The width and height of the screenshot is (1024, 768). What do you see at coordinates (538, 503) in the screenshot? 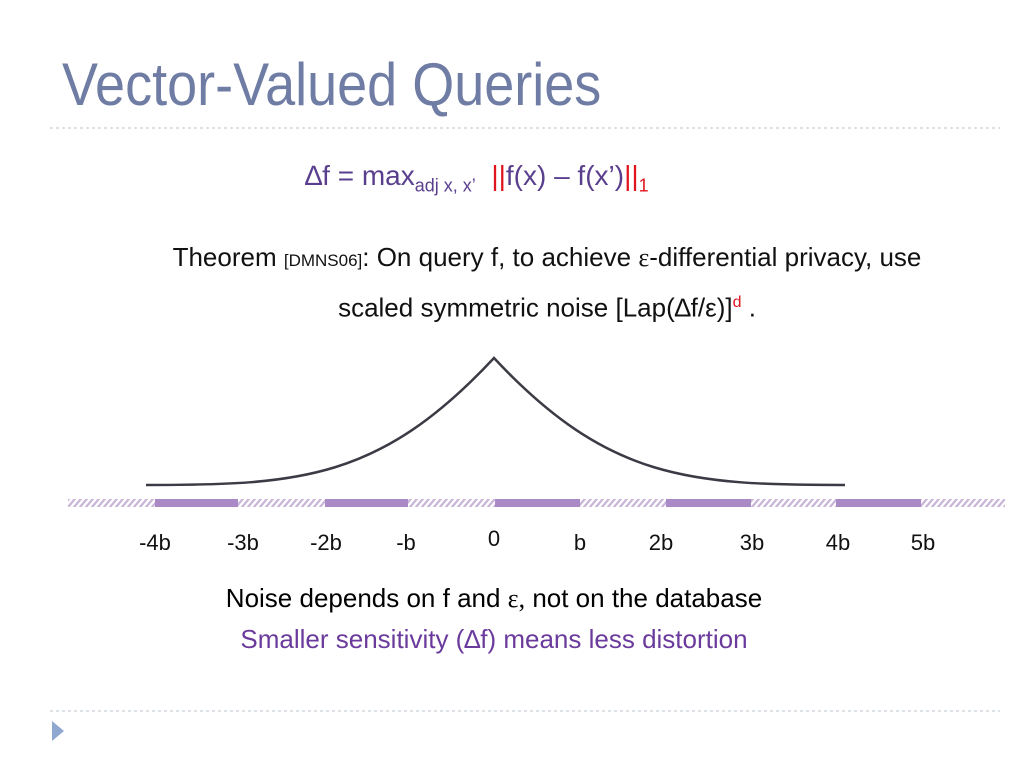
I see `segments` at bounding box center [538, 503].